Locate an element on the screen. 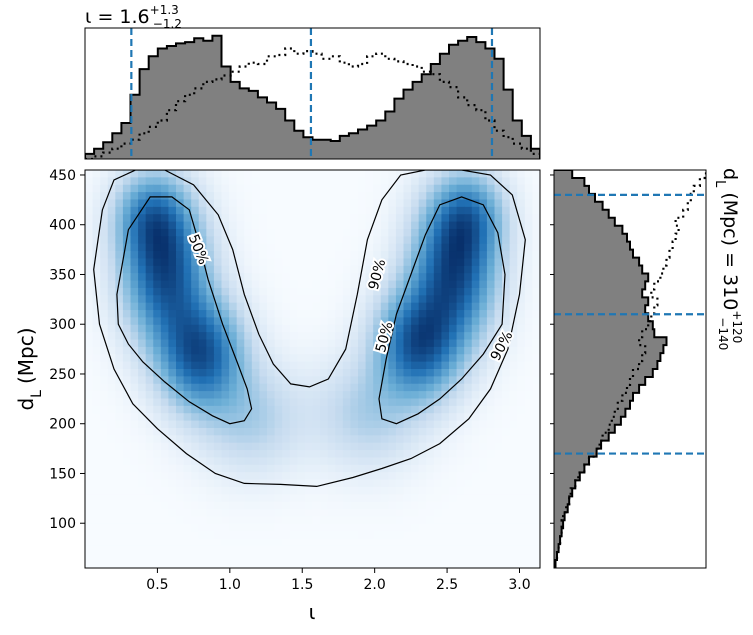  main-x-ticks: 0.5 1.0 1.5 2.0 2.5 3.0 is located at coordinates (338, 580).